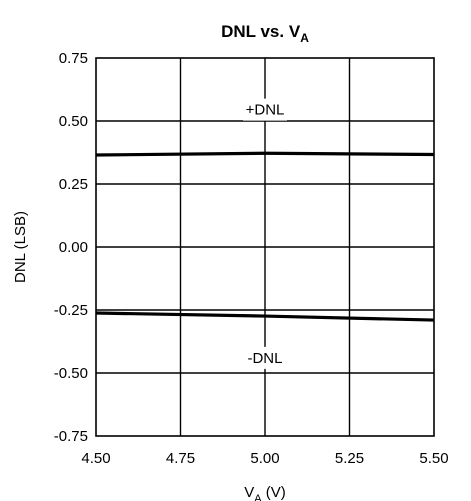 The height and width of the screenshot is (501, 471). What do you see at coordinates (264, 458) in the screenshot?
I see `x-tick-label: 5.00` at bounding box center [264, 458].